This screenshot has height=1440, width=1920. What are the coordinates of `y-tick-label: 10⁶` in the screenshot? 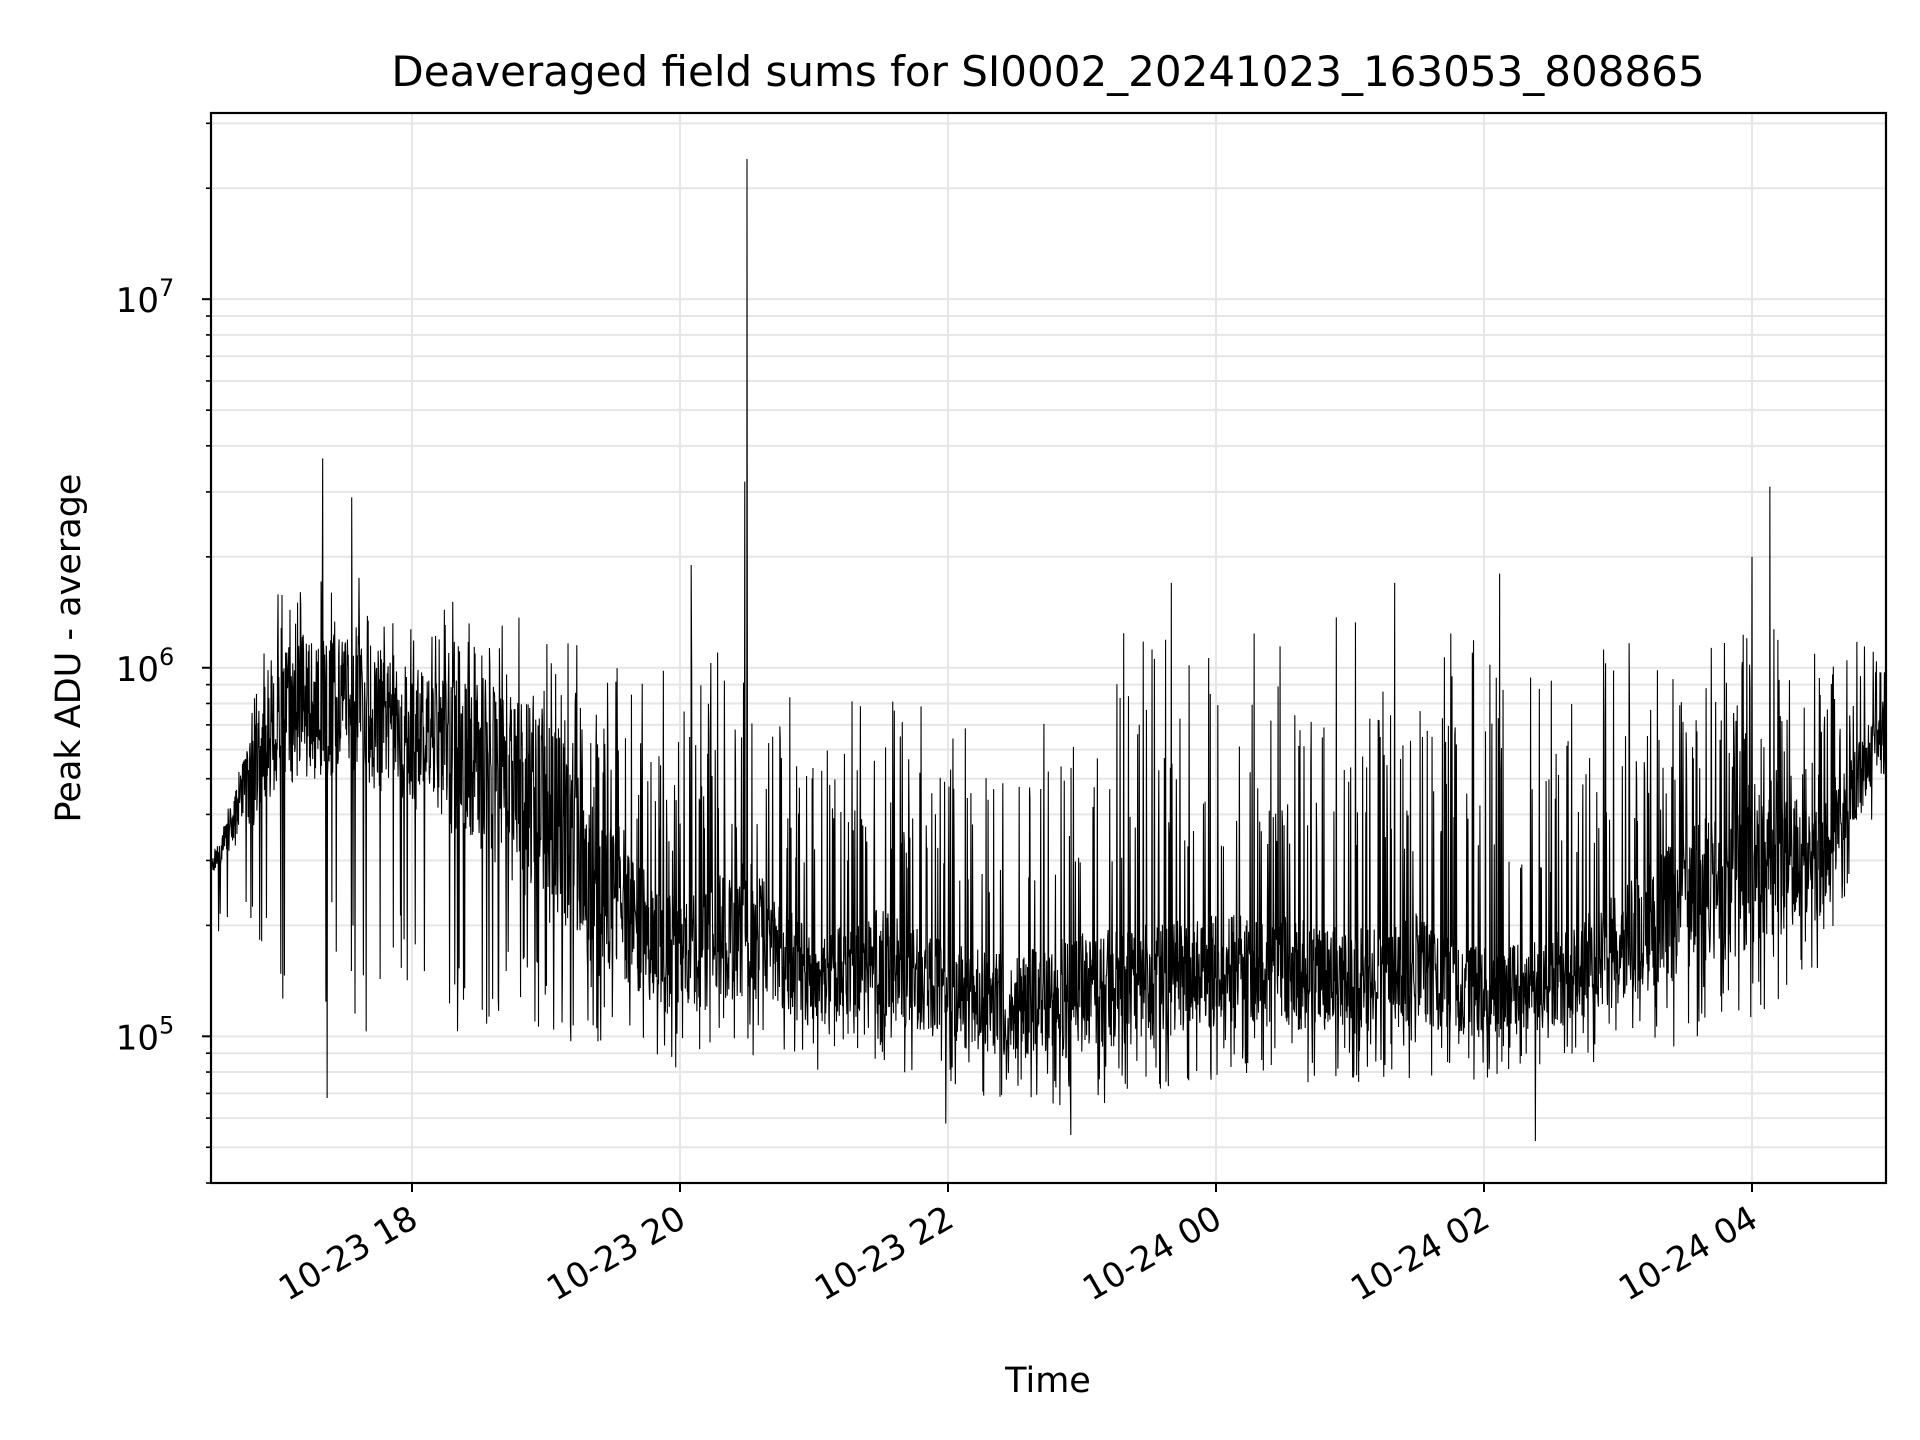 It's located at (145, 666).